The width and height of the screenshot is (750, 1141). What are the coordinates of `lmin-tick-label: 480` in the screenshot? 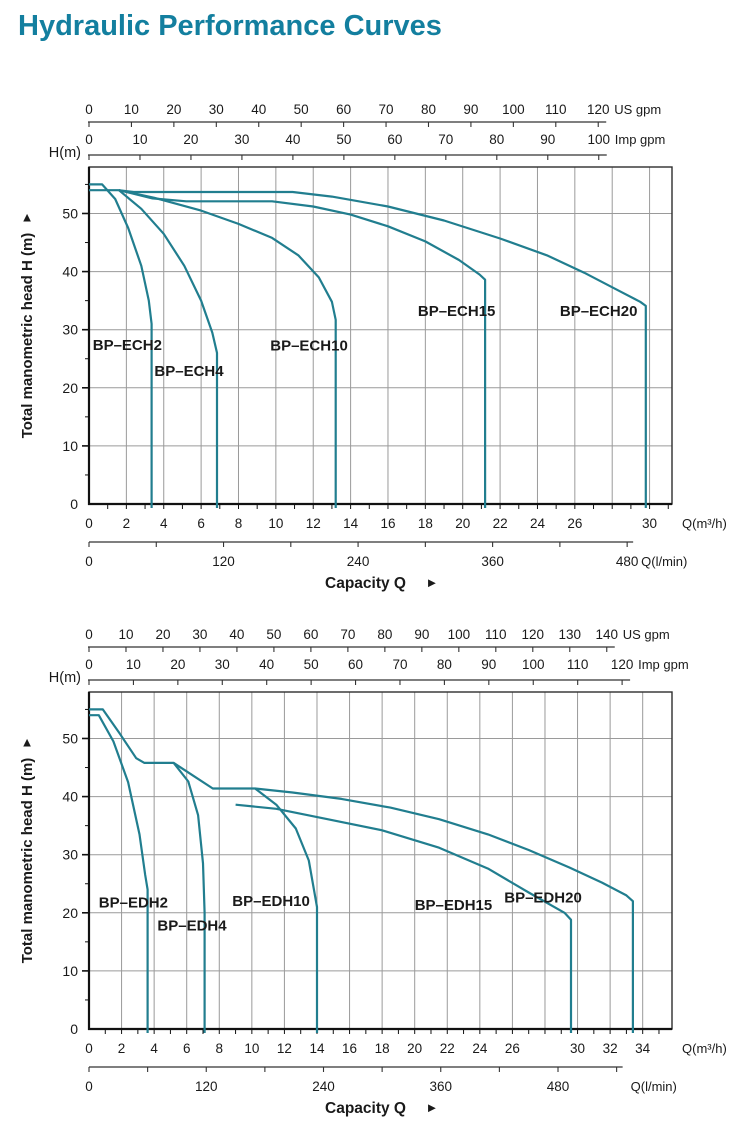 It's located at (558, 1086).